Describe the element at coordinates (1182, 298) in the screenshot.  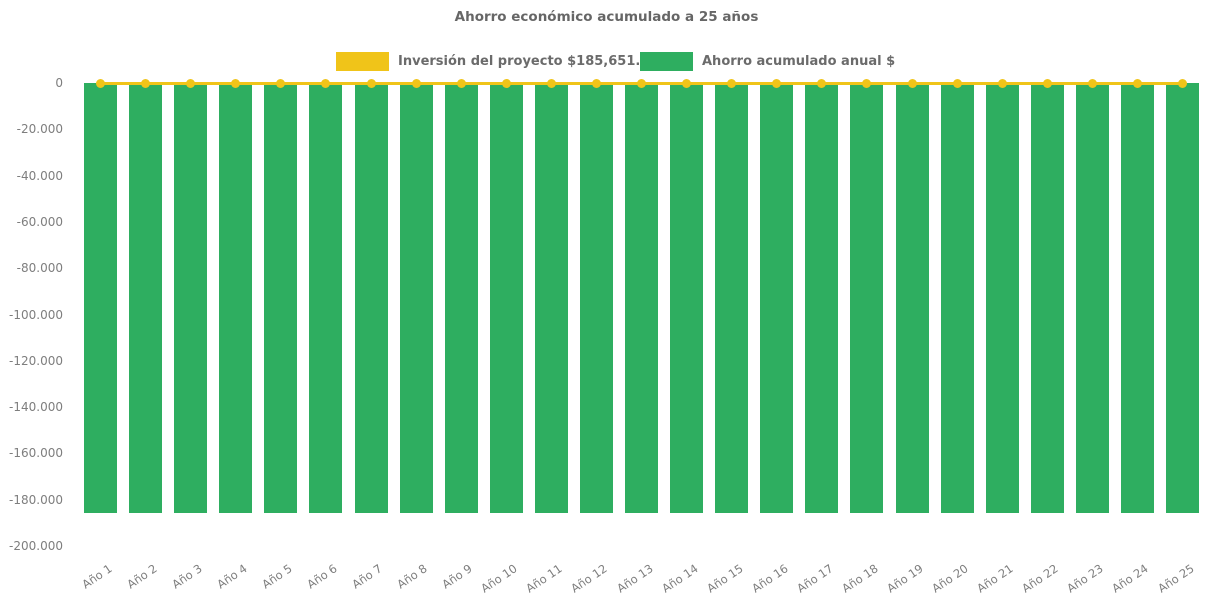
I see `bar-año-25` at that location.